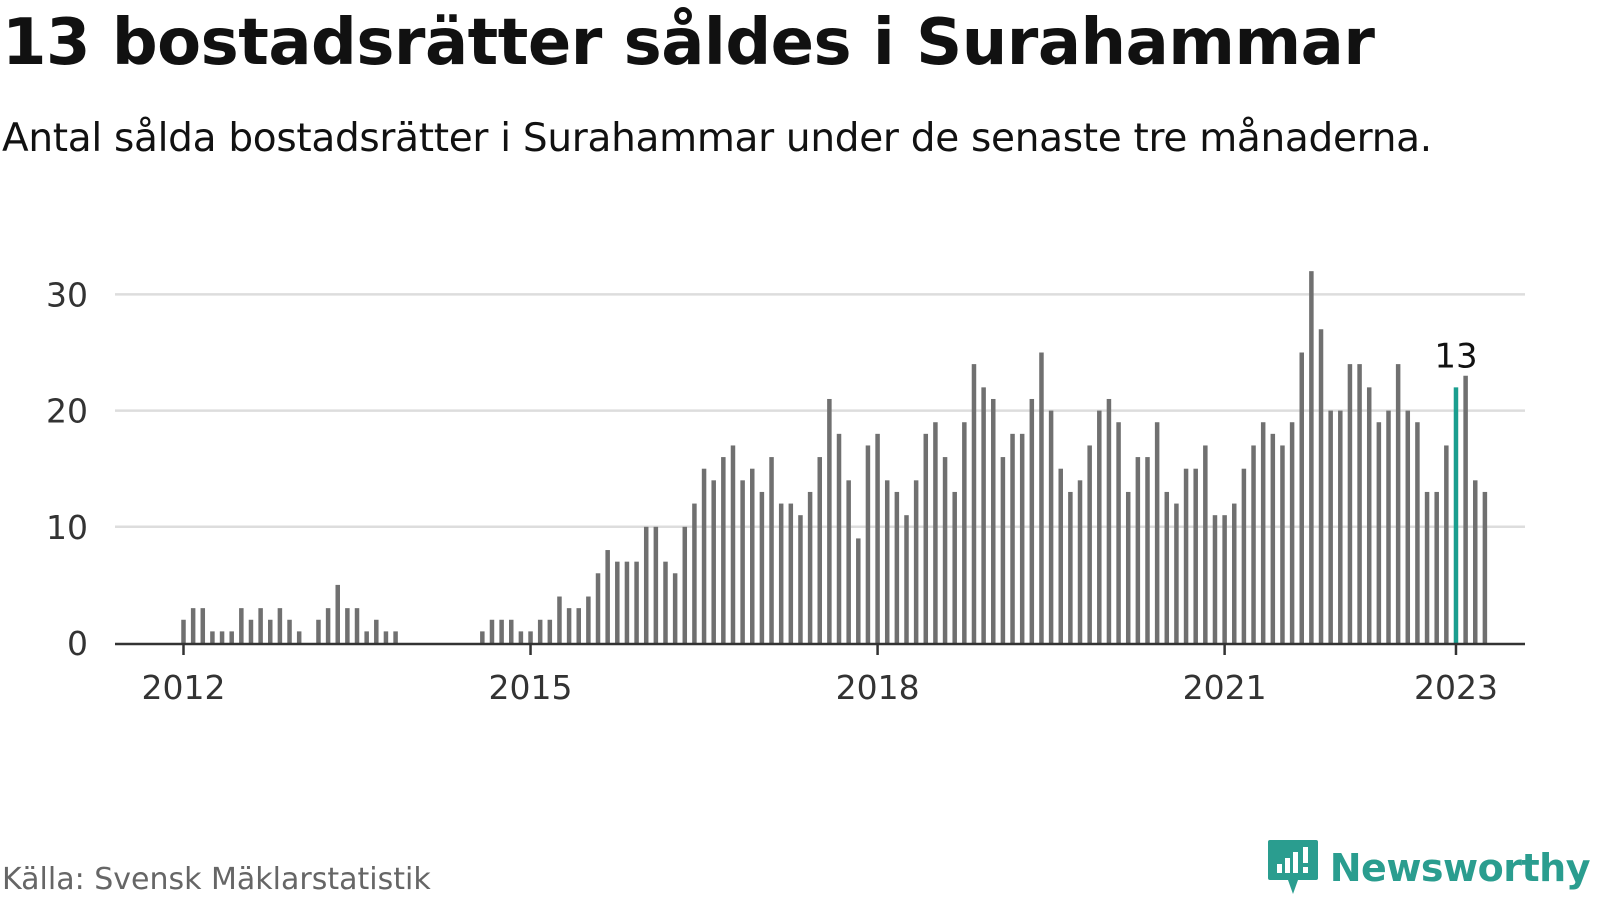 This screenshot has height=900, width=1600. Describe the element at coordinates (1455, 356) in the screenshot. I see `highlight-value-label: 13` at that location.